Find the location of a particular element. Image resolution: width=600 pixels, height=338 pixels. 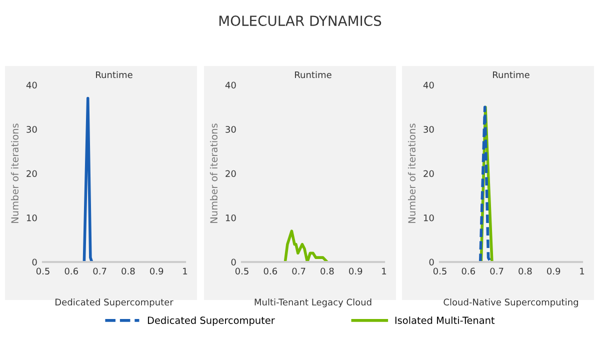

legend-label: Isolated Multi-Tenant is located at coordinates (445, 320).